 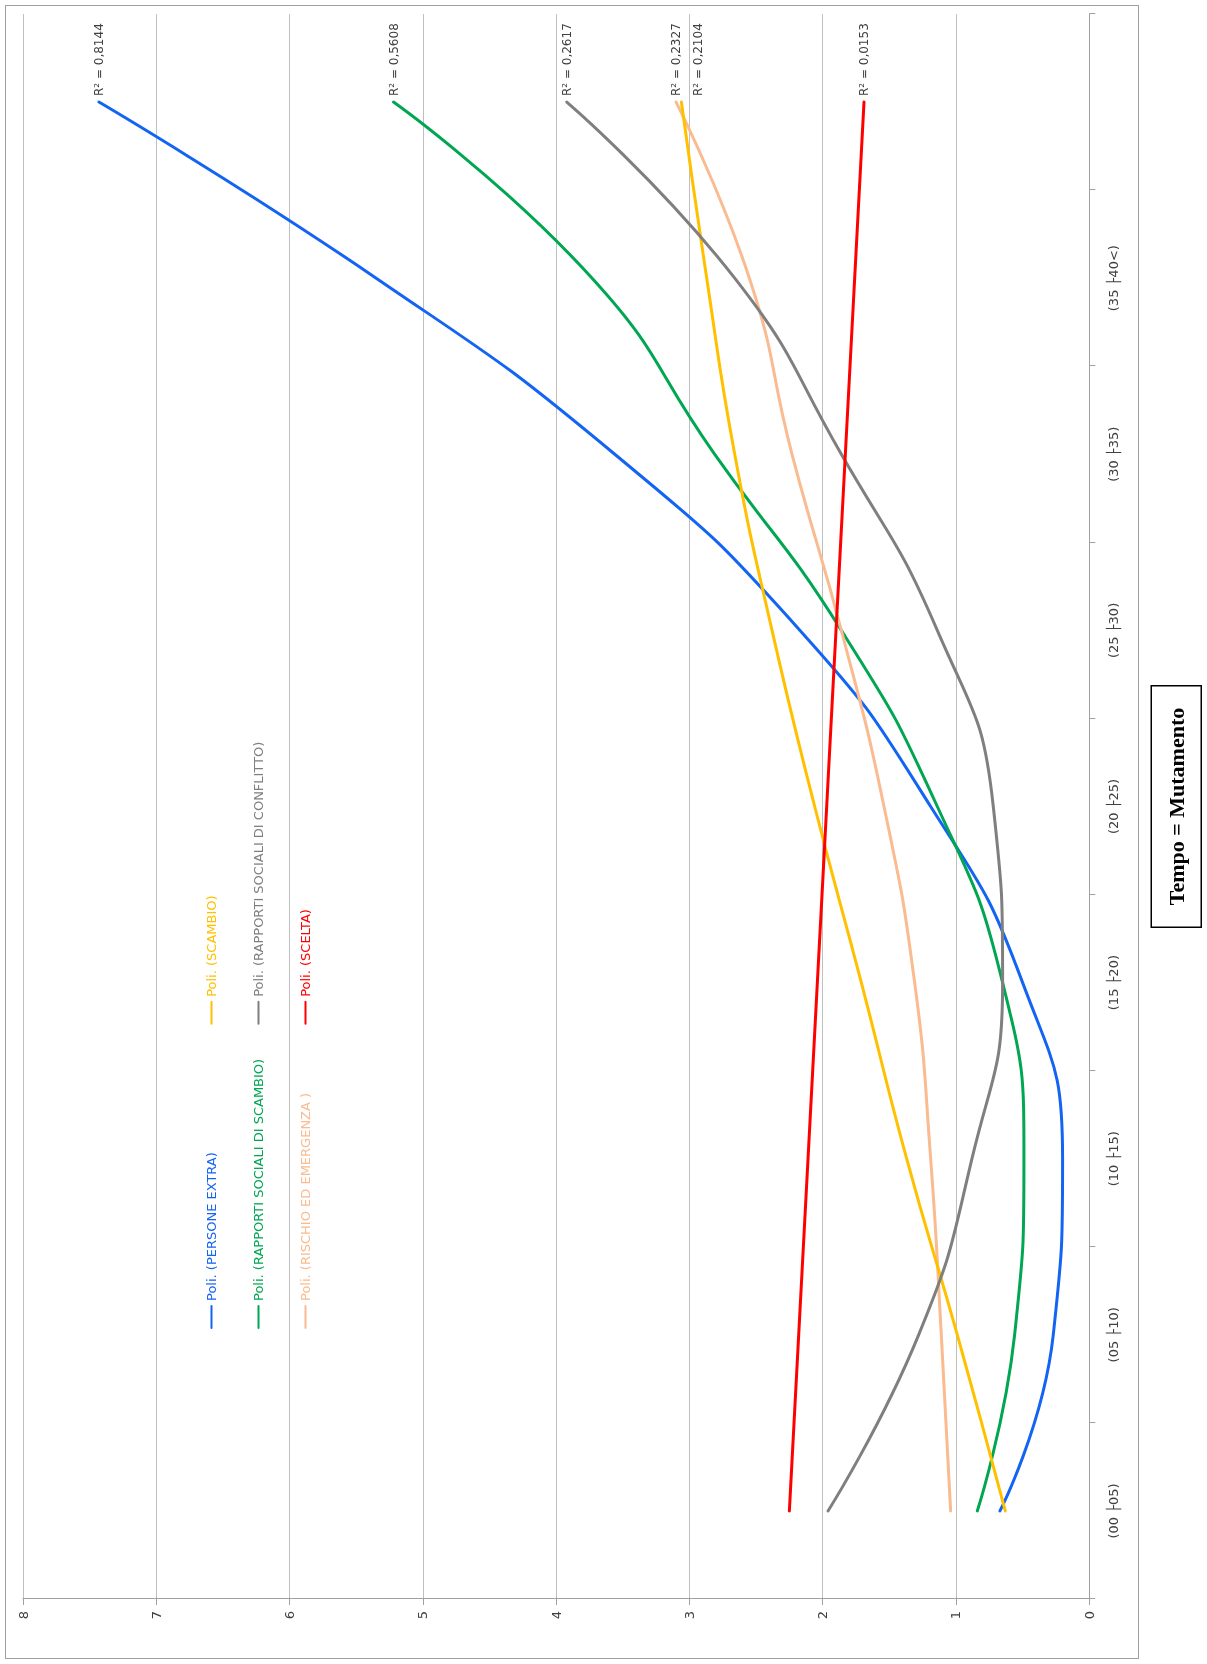 I want to click on text: Poli. (RAPPORTI SOCIALI DI CONFLITTO), so click(x=258, y=869).